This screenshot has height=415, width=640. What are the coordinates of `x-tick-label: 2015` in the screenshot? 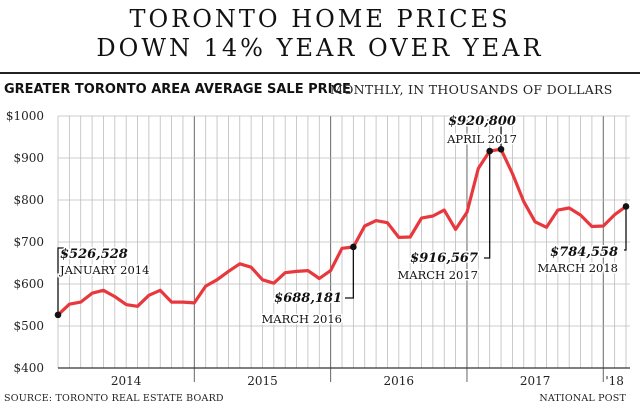 It's located at (262, 381).